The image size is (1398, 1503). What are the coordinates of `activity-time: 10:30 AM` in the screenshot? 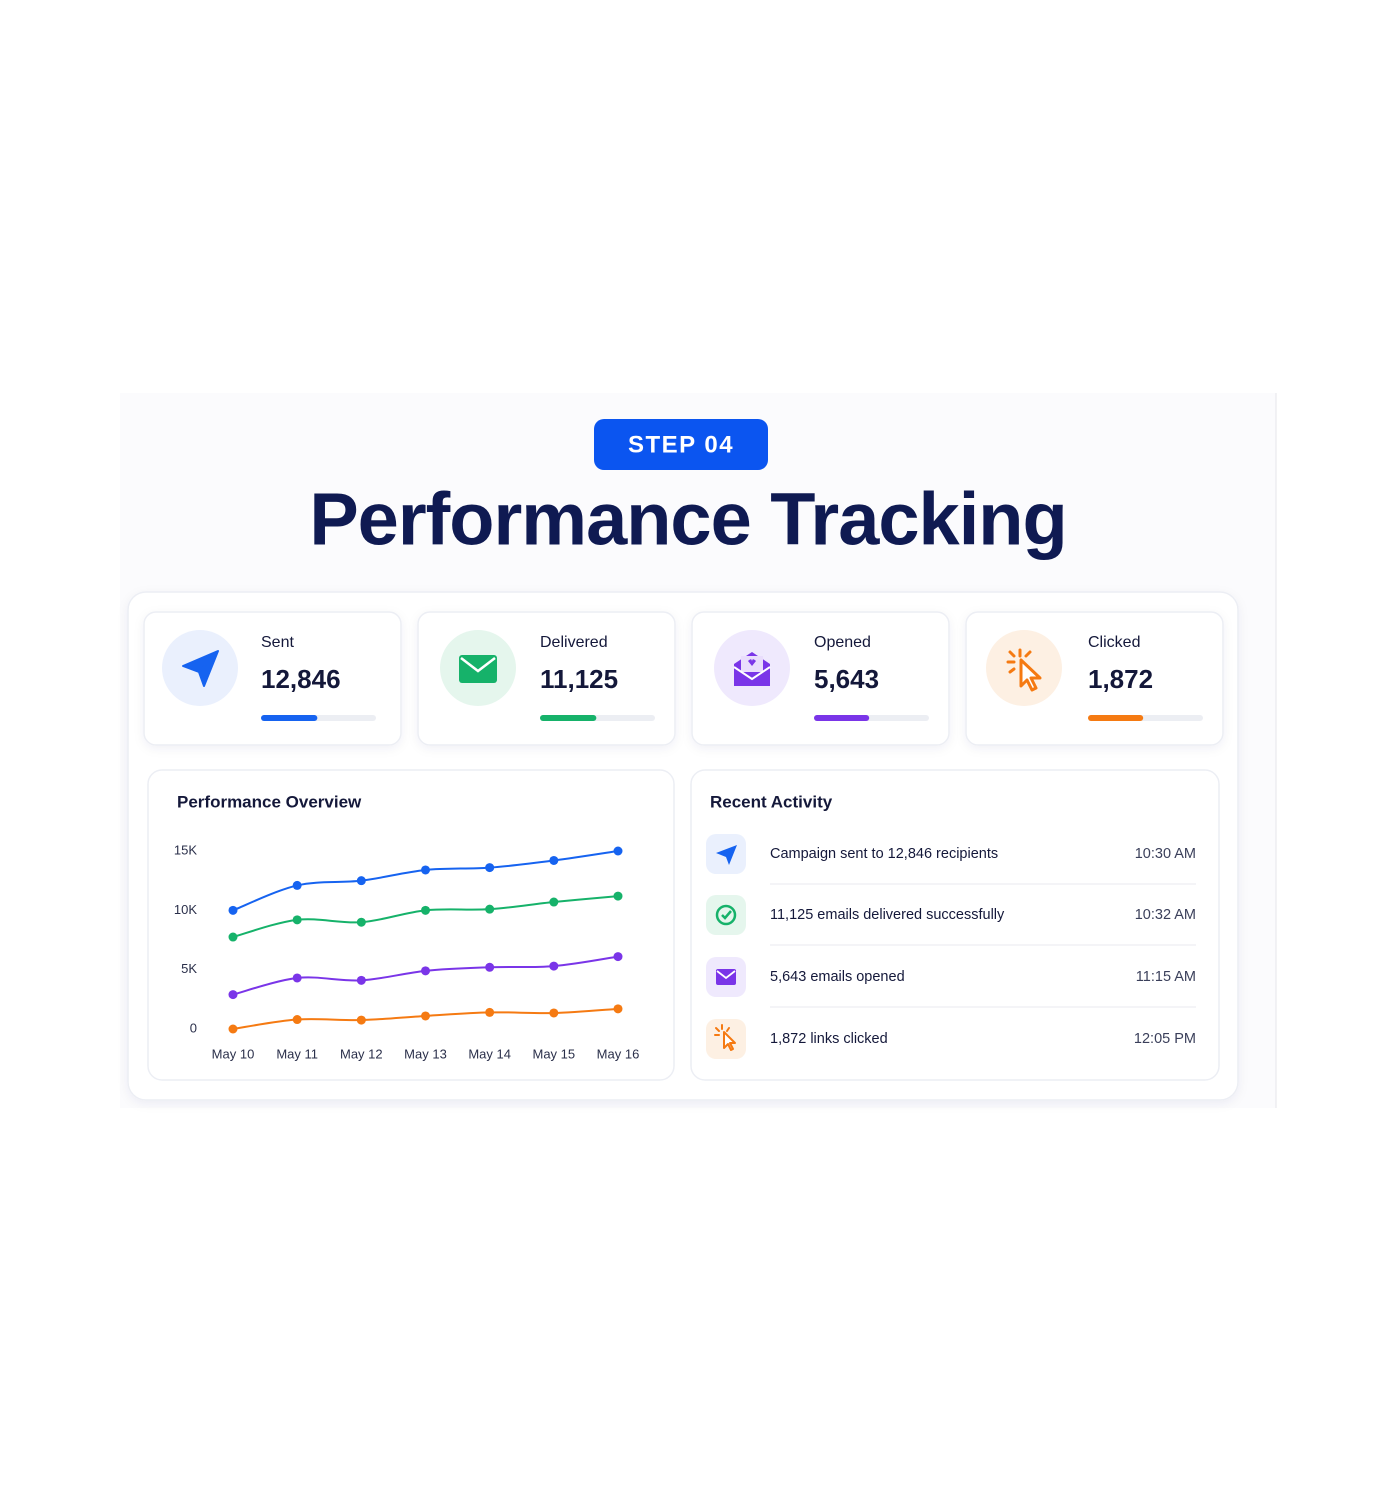 It's located at (1165, 854).